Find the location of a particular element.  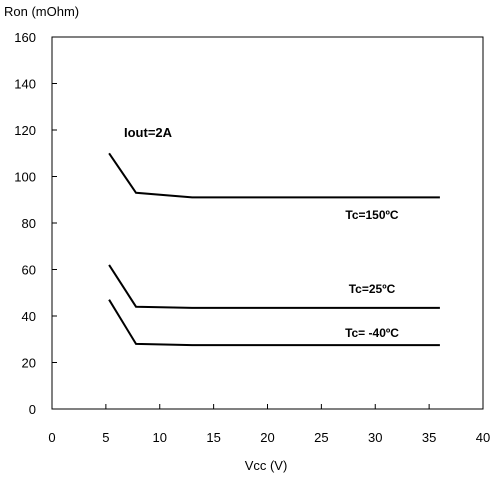

y-tick-label: 80 is located at coordinates (29, 223).